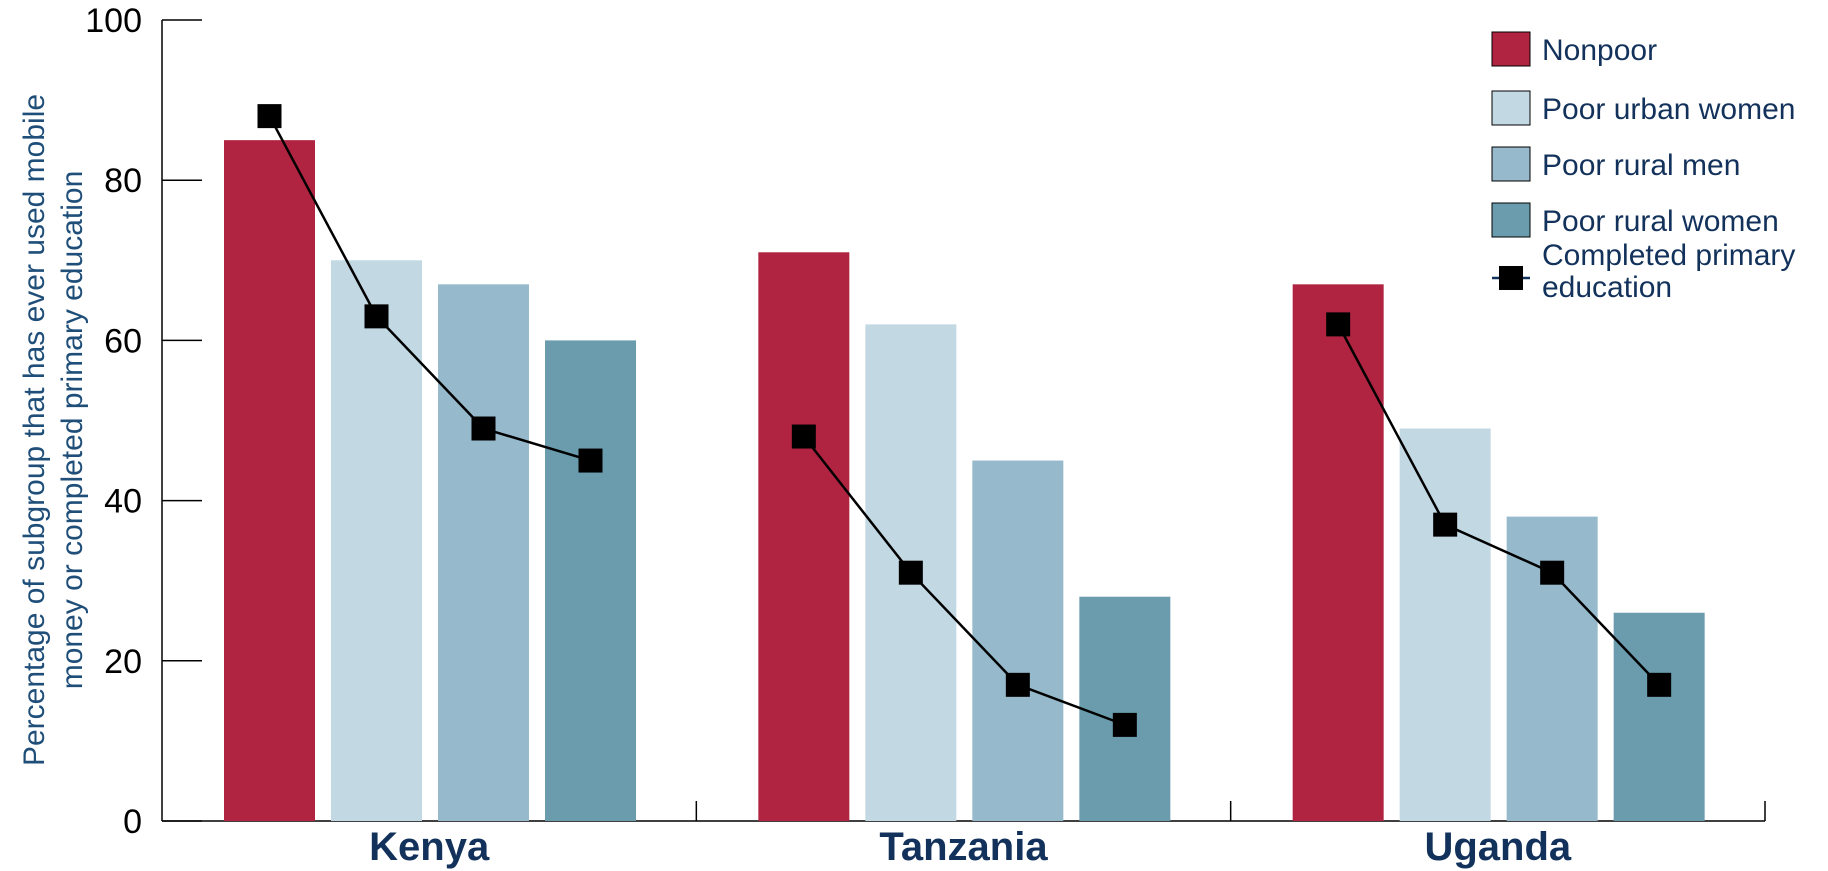 This screenshot has height=871, width=1828. I want to click on legend-label: Poor rural men, so click(1641, 165).